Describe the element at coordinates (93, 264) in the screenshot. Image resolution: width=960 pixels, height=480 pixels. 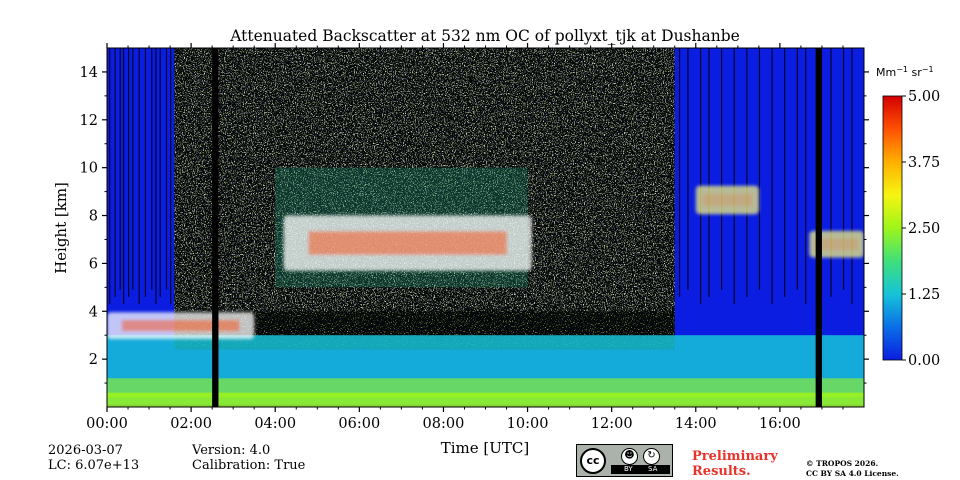
I see `y-tick-label: 6` at that location.